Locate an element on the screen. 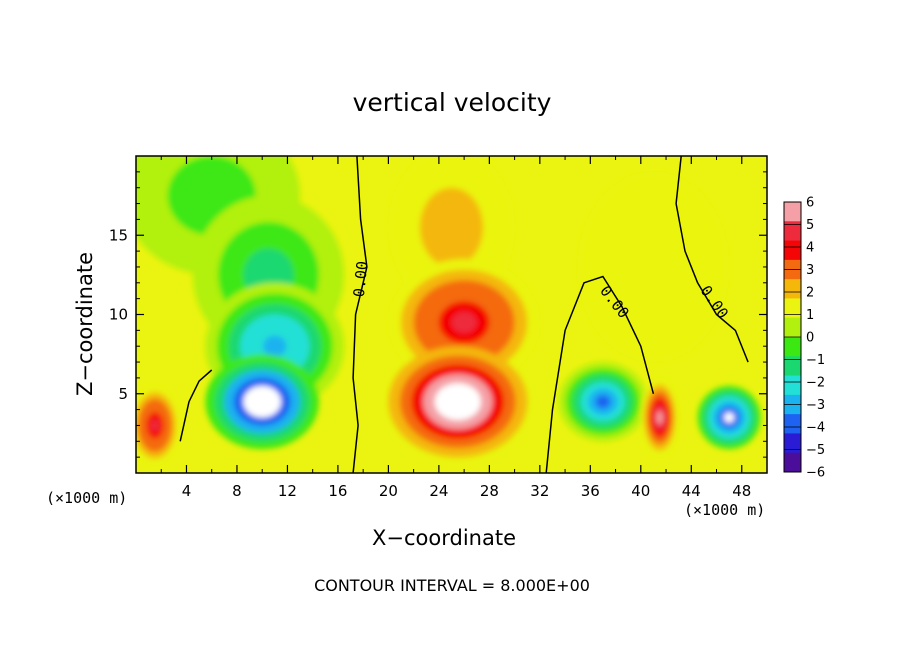 The height and width of the screenshot is (654, 904). x-tick-label-24: 24 is located at coordinates (438, 491).